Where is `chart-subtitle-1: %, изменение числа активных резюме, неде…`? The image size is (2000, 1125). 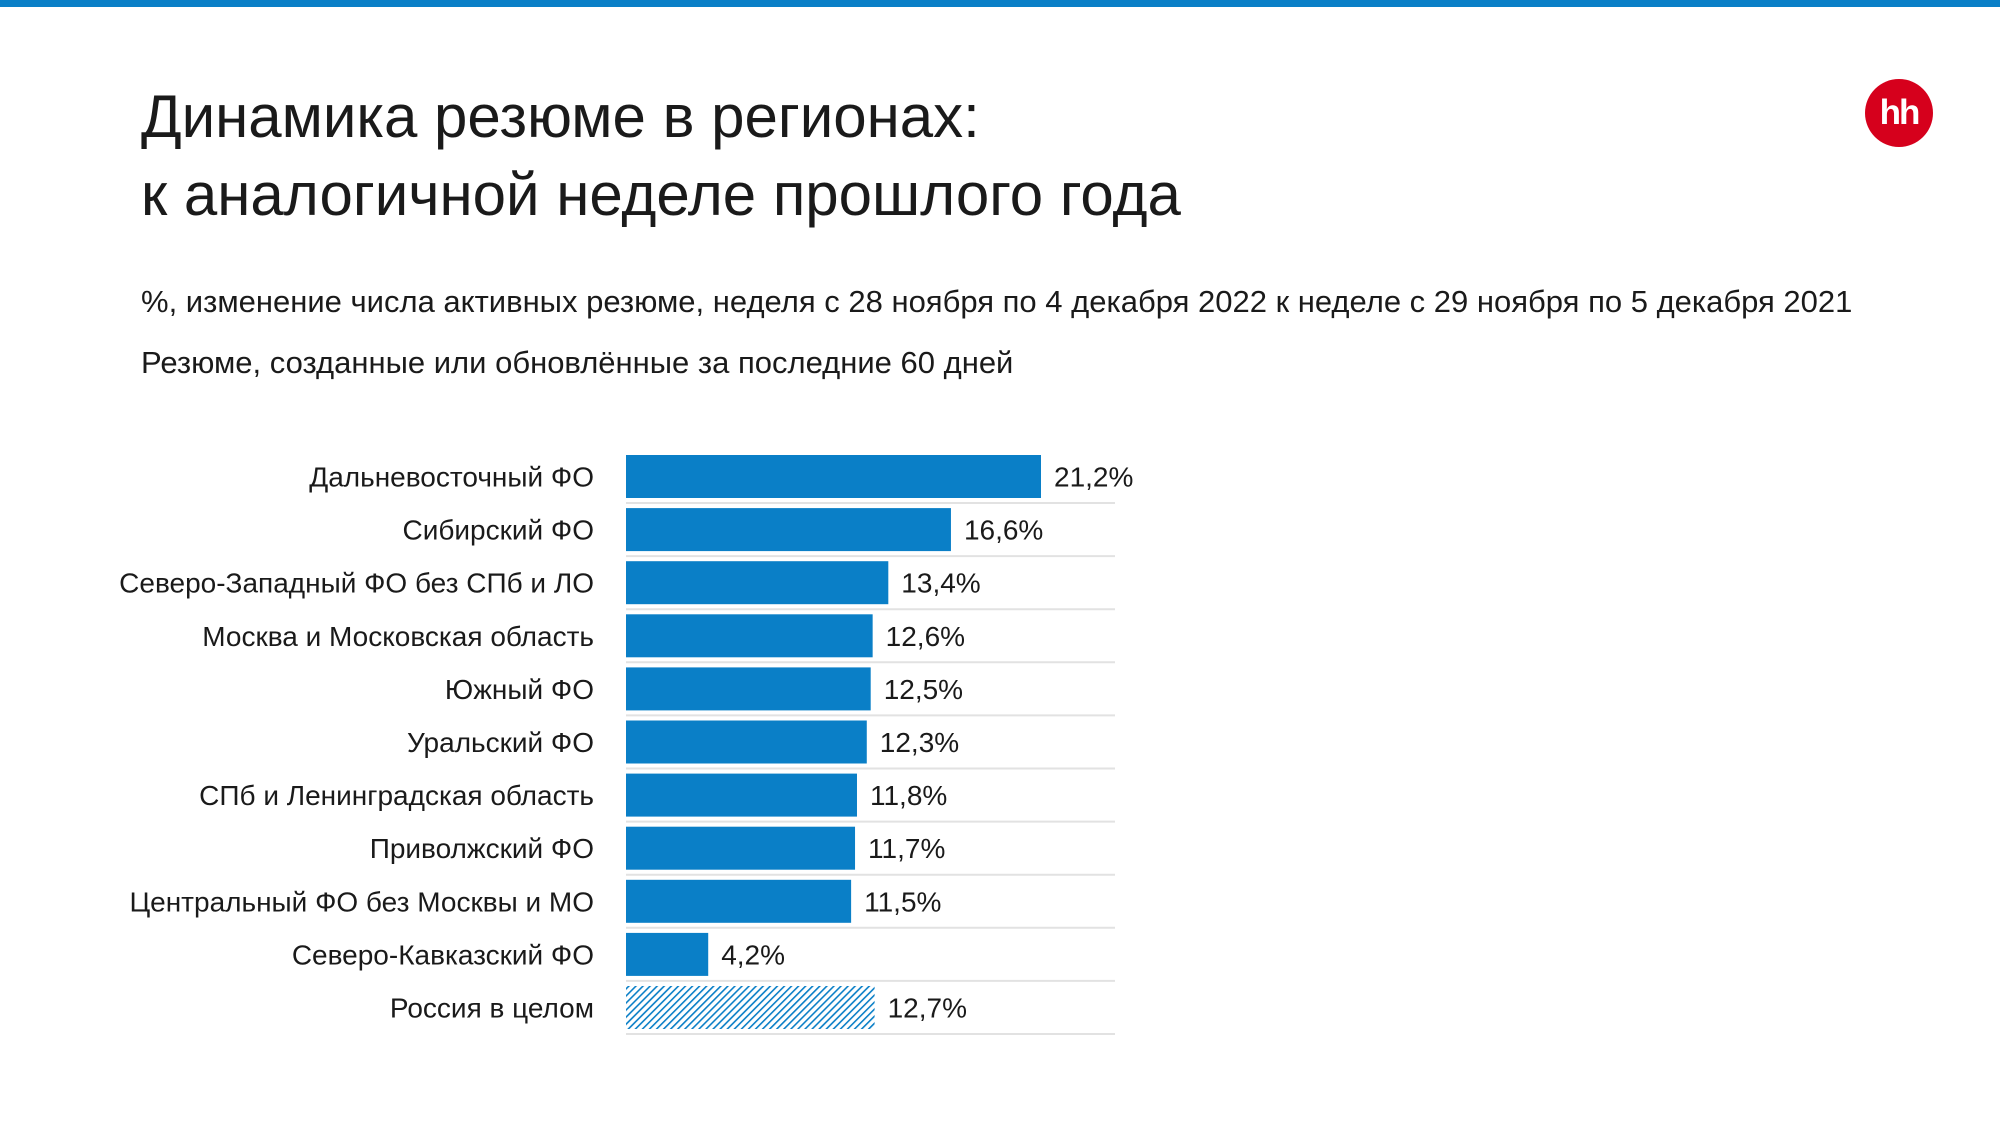
chart-subtitle-1: %, изменение числа активных резюме, неде… is located at coordinates (997, 301).